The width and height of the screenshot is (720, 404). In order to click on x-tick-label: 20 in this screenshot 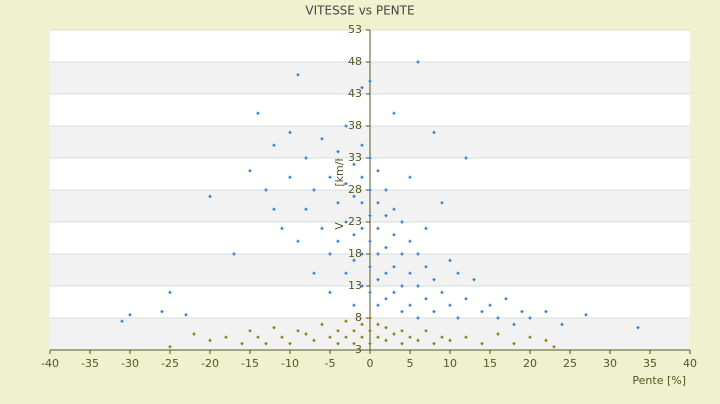, I will do `click(530, 363)`.